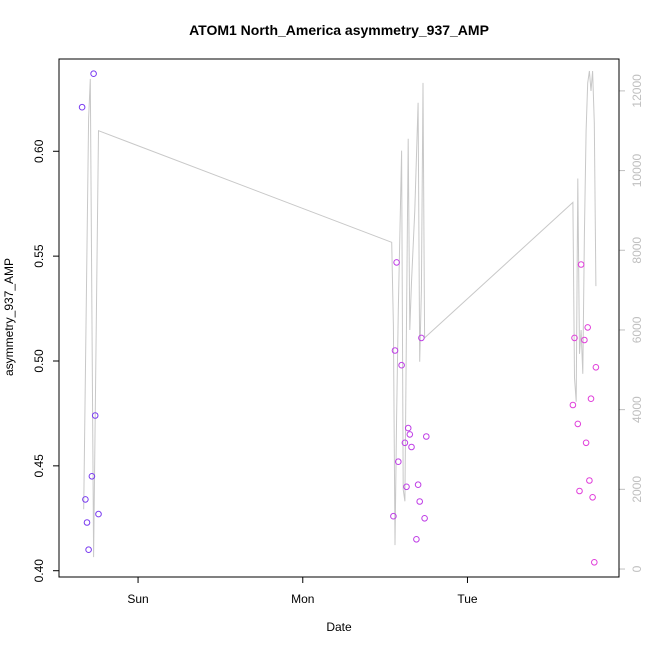 The image size is (650, 650). What do you see at coordinates (302, 591) in the screenshot?
I see `x-axis: Sun Mon Tue` at bounding box center [302, 591].